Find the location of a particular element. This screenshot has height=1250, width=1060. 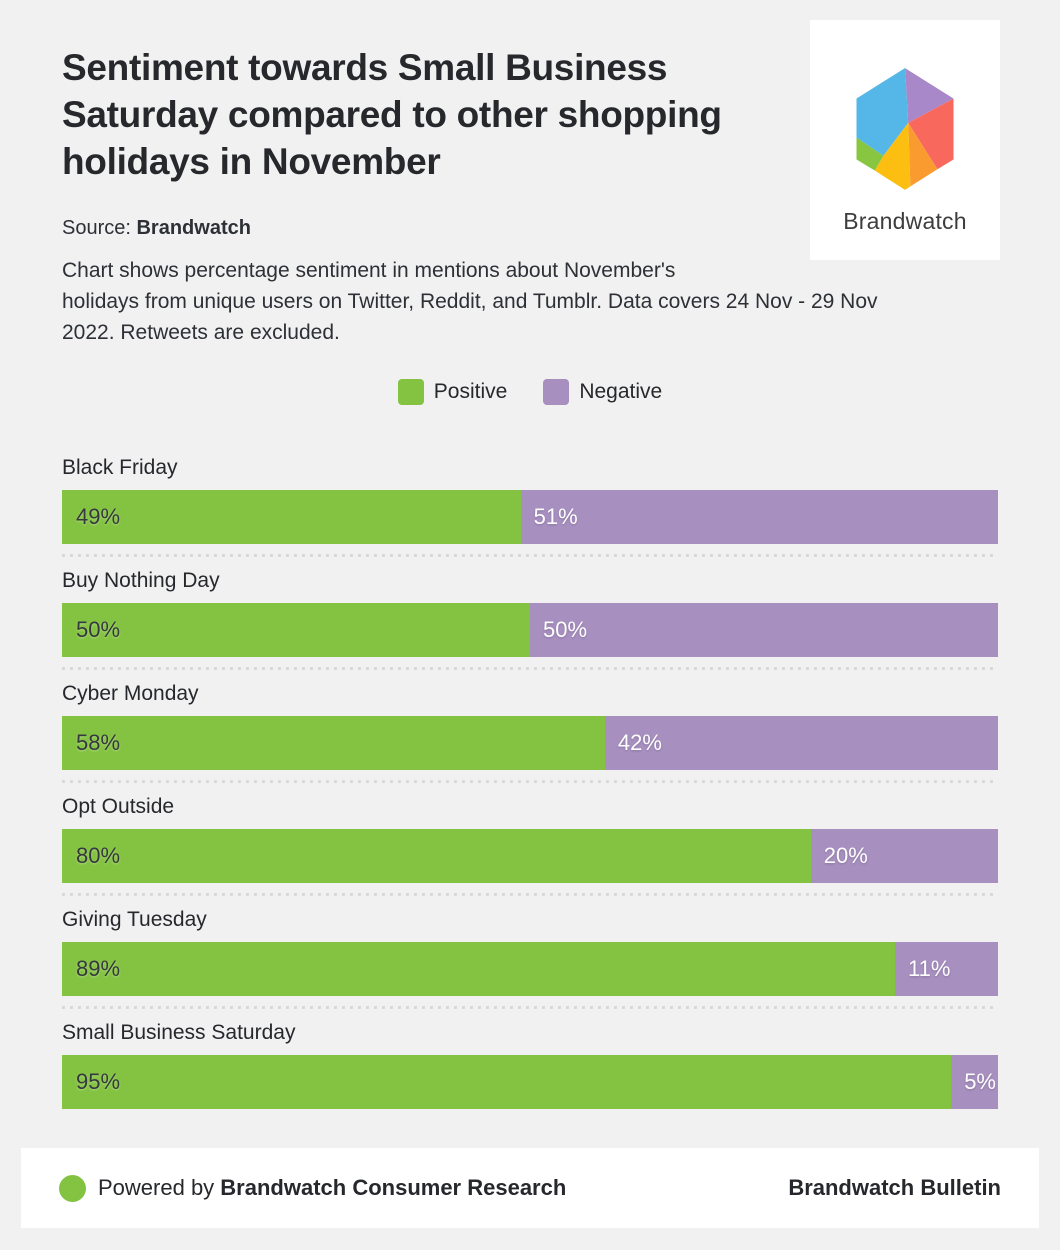

negative-value-label: 42% is located at coordinates (639, 742).